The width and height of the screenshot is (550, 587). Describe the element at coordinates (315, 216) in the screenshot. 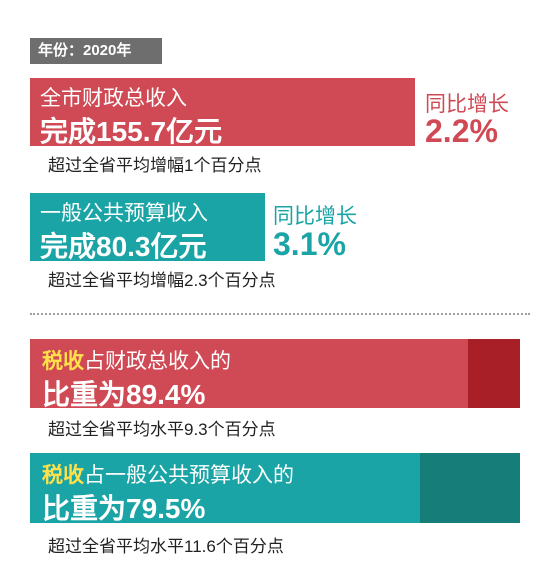

I see `budget-revenue-yoy-label: 同比增长` at that location.